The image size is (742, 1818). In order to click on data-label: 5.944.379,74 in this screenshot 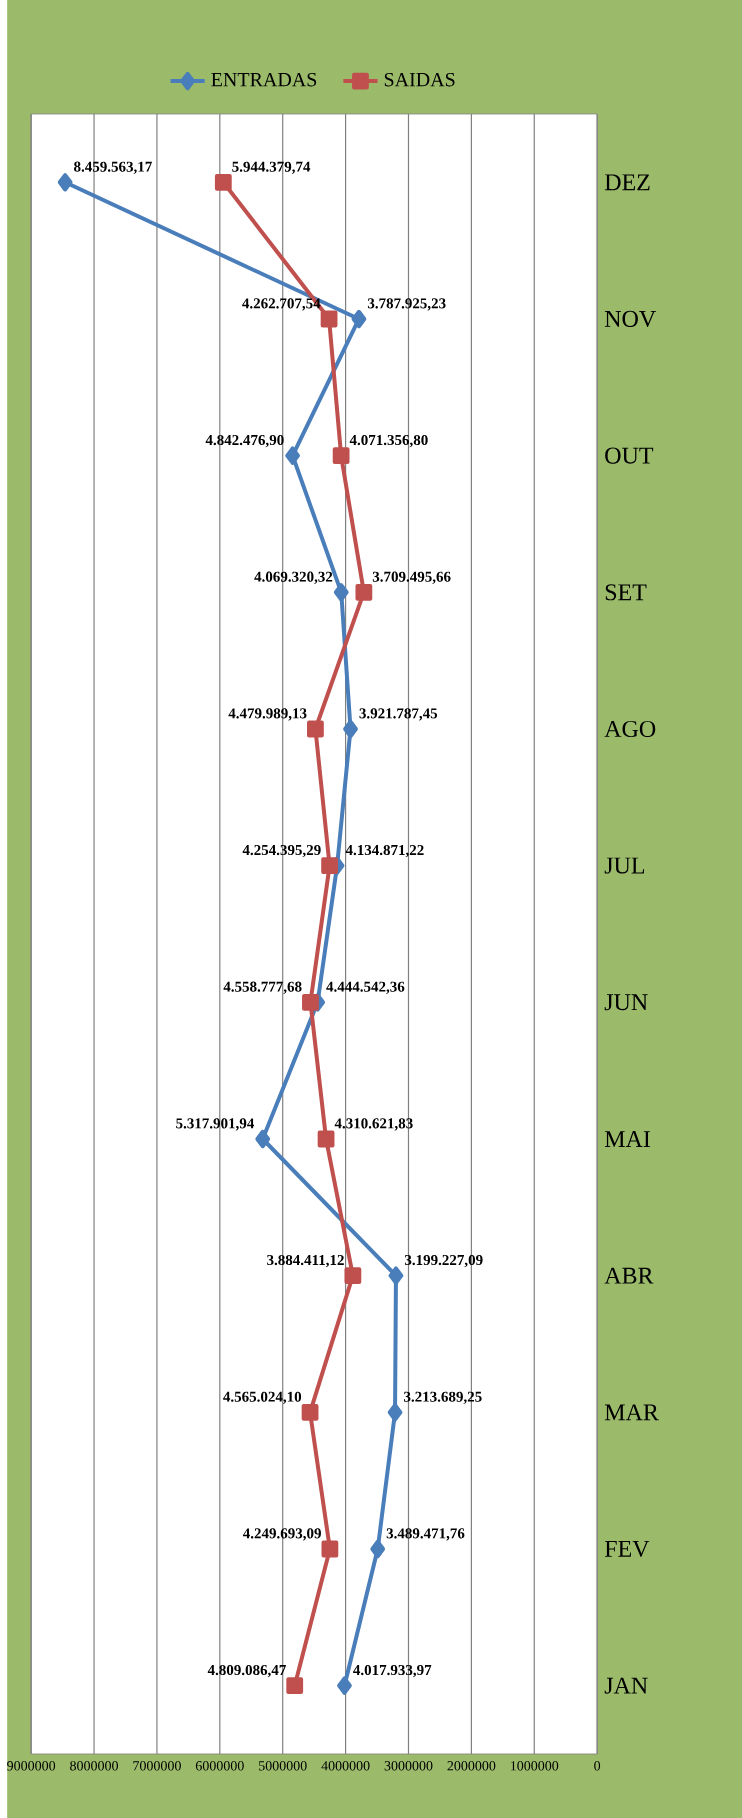, I will do `click(271, 167)`.